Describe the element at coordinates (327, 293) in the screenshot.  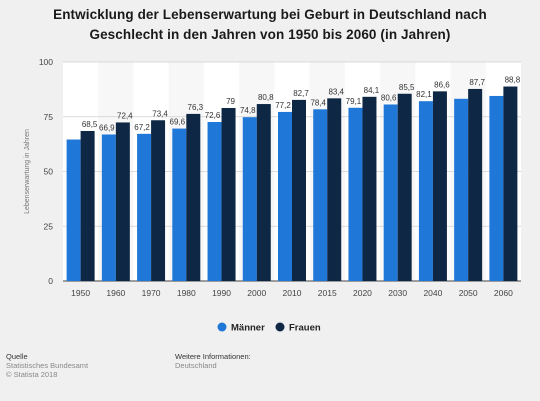
I see `x-tick-label: 2015` at that location.